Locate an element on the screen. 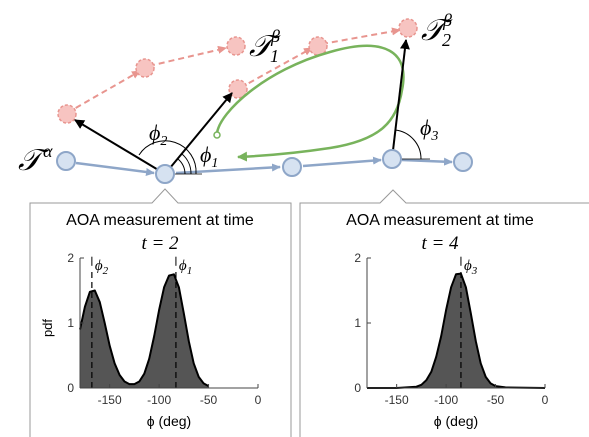  y-axis-label: pdf is located at coordinates (47, 328).